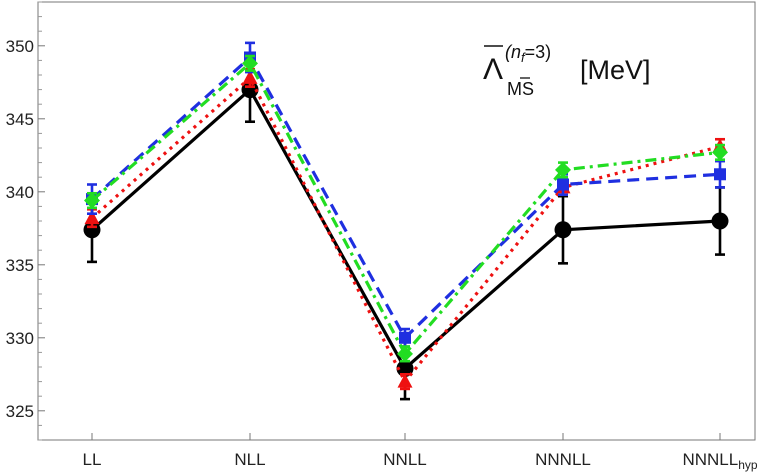  What do you see at coordinates (513, 52) in the screenshot?
I see `title-superscript-prefix: (n` at bounding box center [513, 52].